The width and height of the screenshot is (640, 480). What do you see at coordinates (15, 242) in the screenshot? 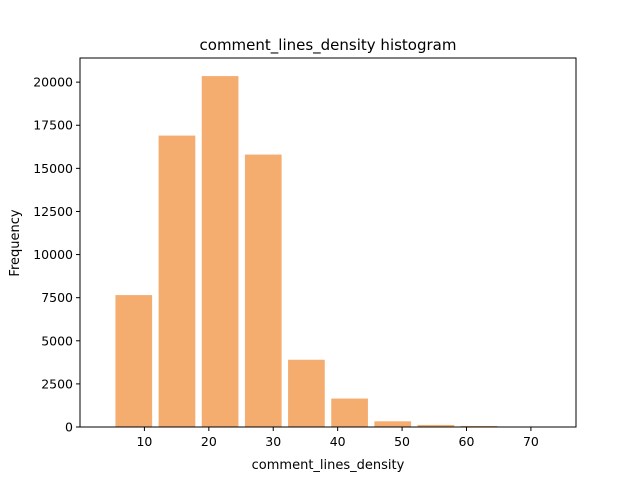
I see `y-axis-label: Frequency` at bounding box center [15, 242].